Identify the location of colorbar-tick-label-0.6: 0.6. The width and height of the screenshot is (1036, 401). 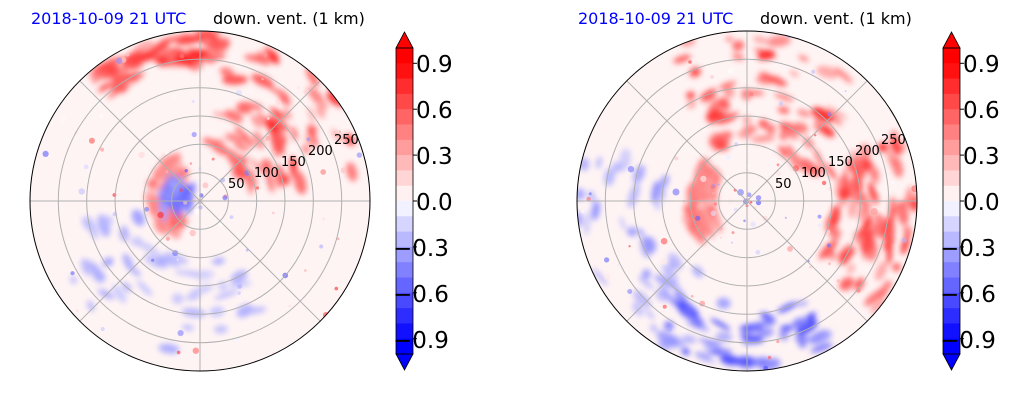
(434, 111).